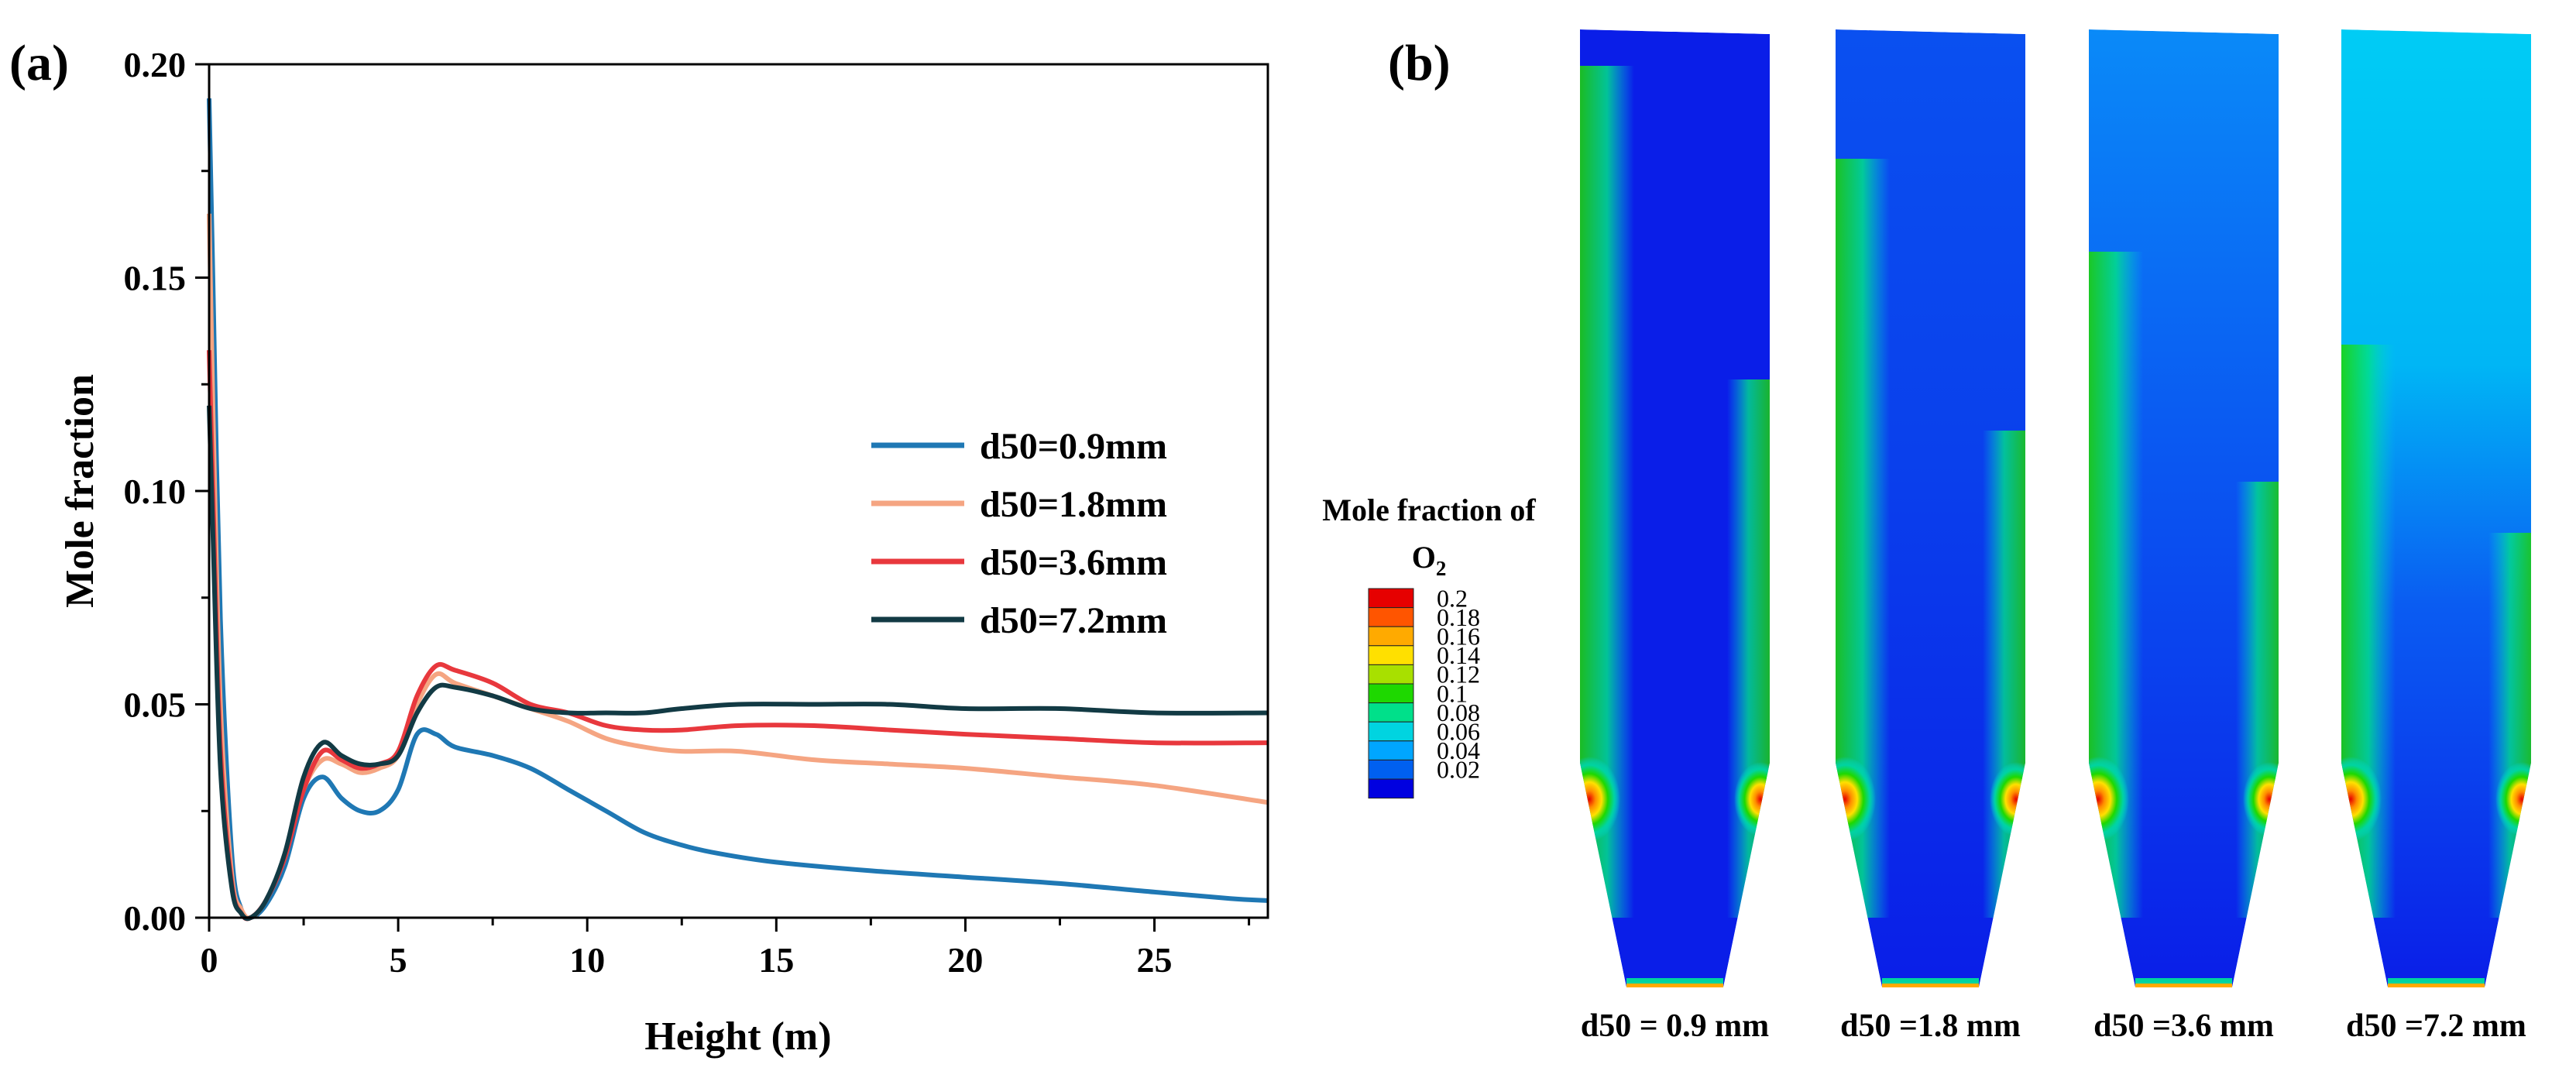 This screenshot has width=2576, height=1078. I want to click on colorbar-tick-label: 0.12, so click(1458, 675).